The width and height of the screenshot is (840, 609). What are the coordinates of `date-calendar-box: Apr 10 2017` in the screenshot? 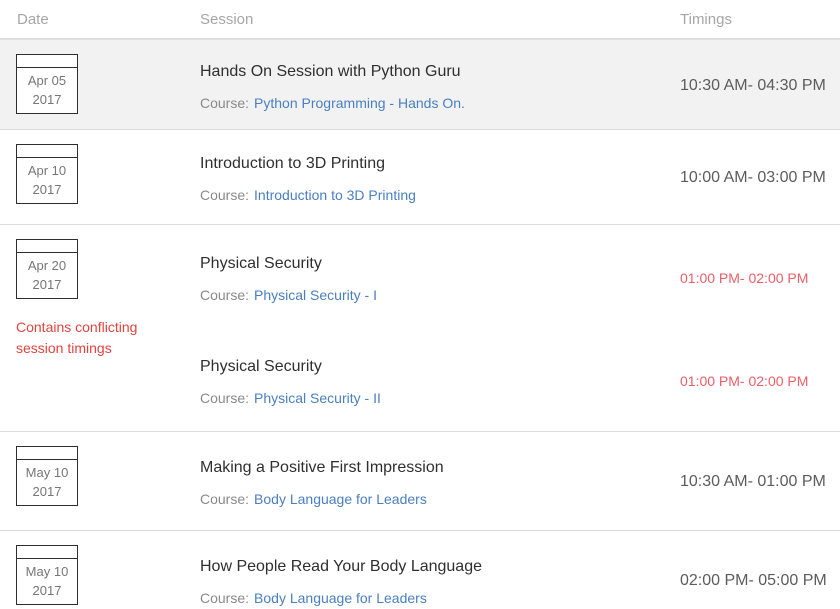 It's located at (47, 174).